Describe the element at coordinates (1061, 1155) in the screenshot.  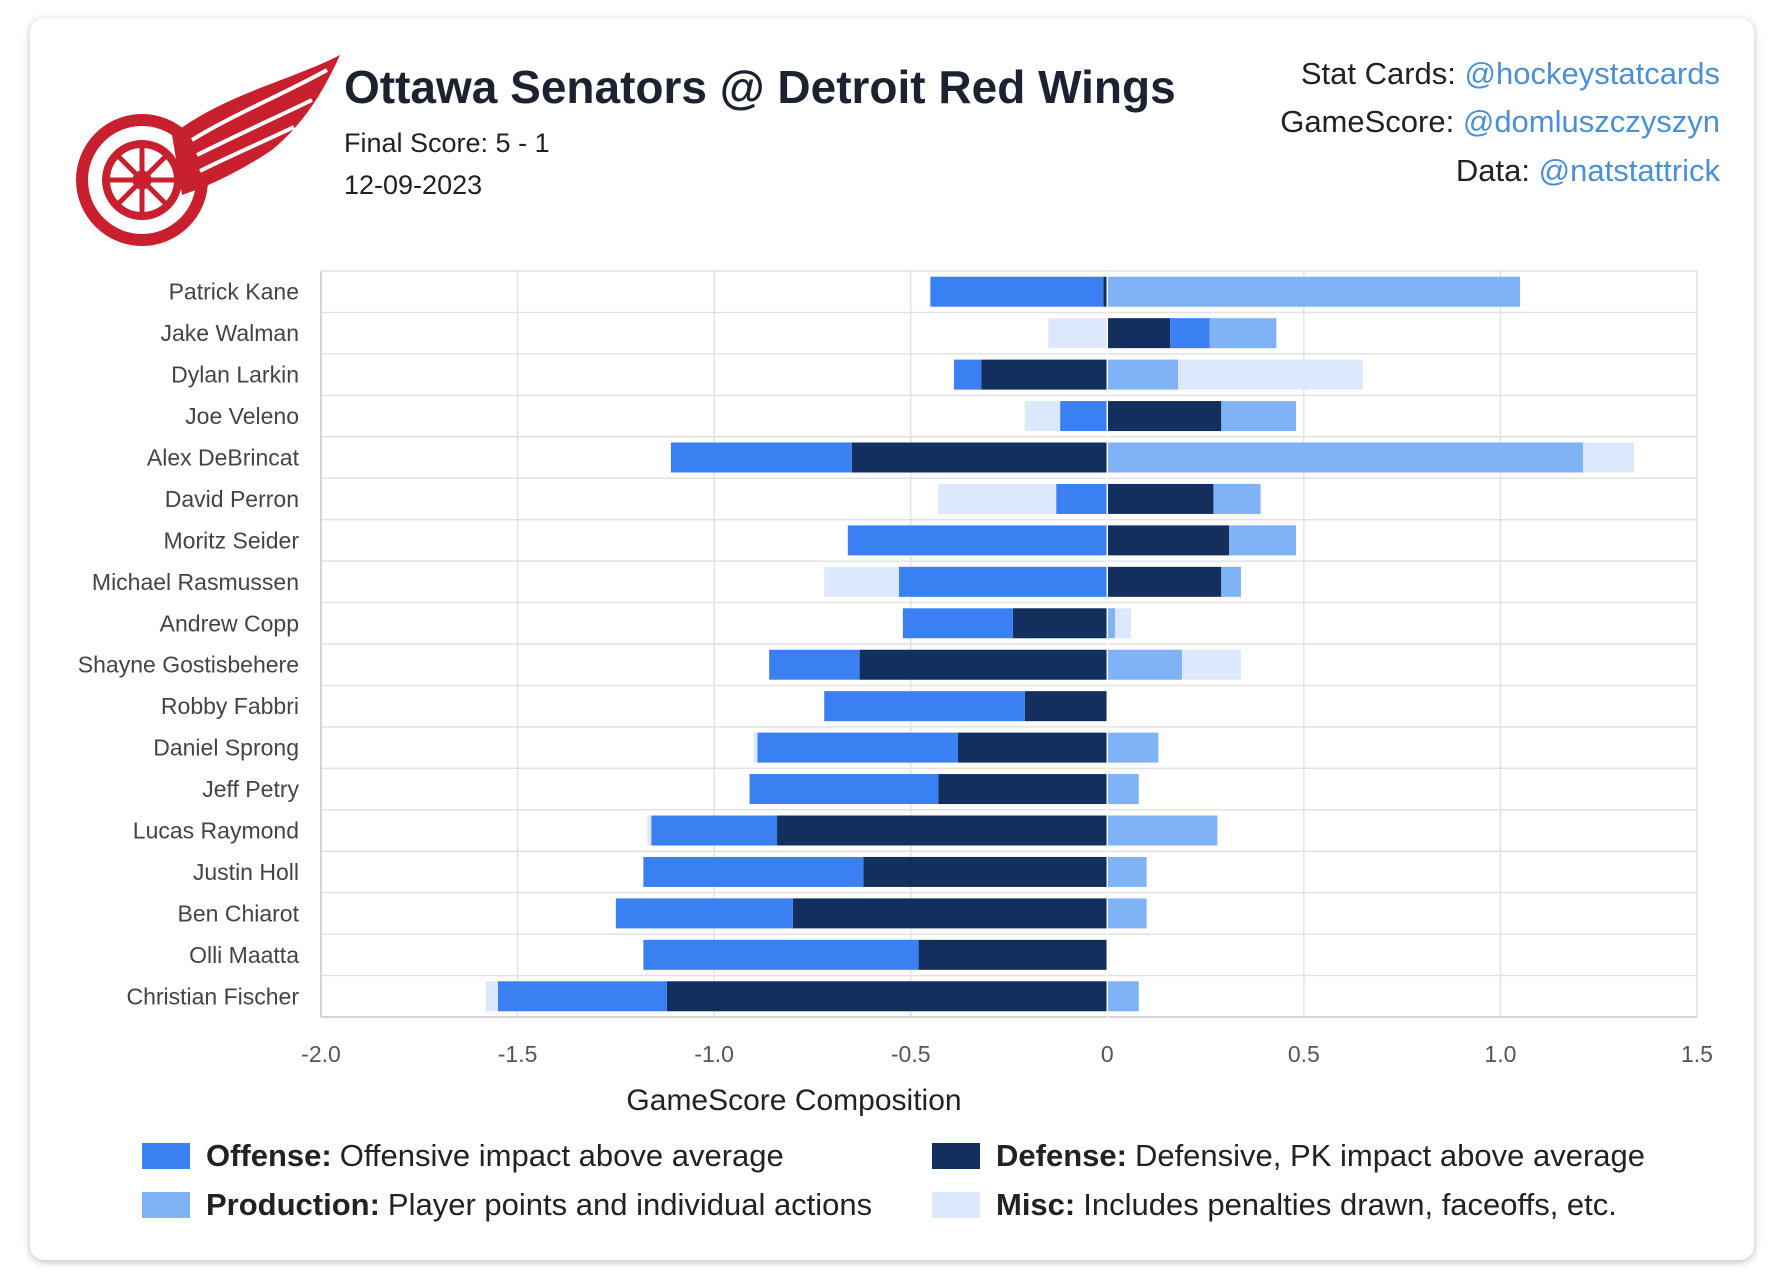
I see `legend-name: Defense:` at that location.